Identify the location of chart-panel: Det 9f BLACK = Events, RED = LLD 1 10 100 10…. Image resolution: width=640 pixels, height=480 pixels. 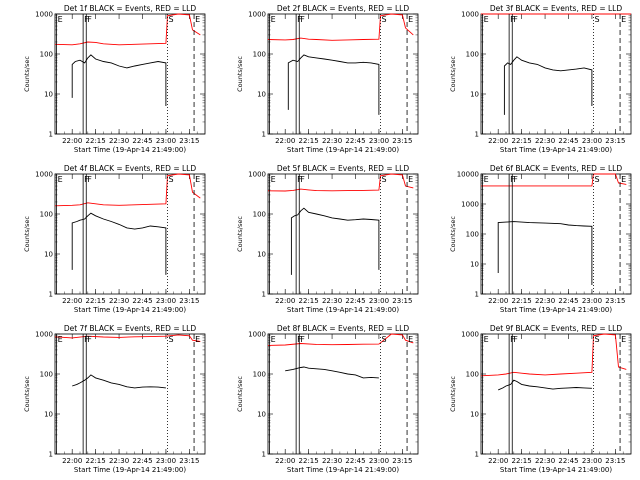
(540, 399).